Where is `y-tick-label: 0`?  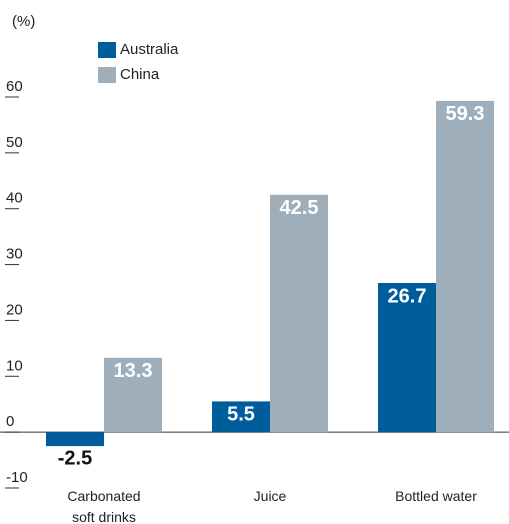 y-tick-label: 0 is located at coordinates (10, 421).